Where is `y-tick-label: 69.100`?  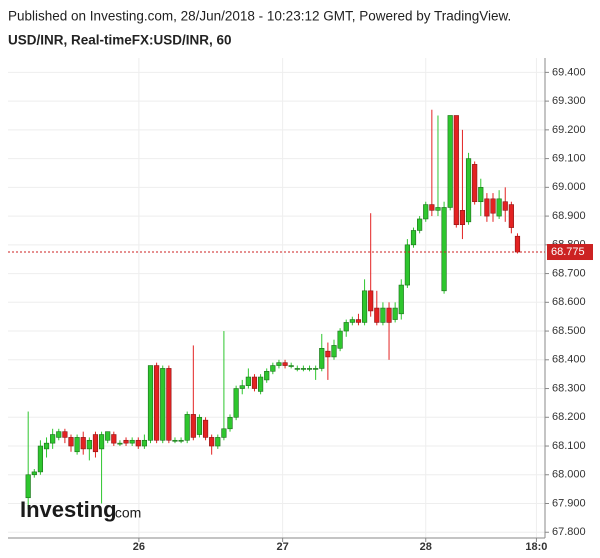
y-tick-label: 69.100 is located at coordinates (569, 159).